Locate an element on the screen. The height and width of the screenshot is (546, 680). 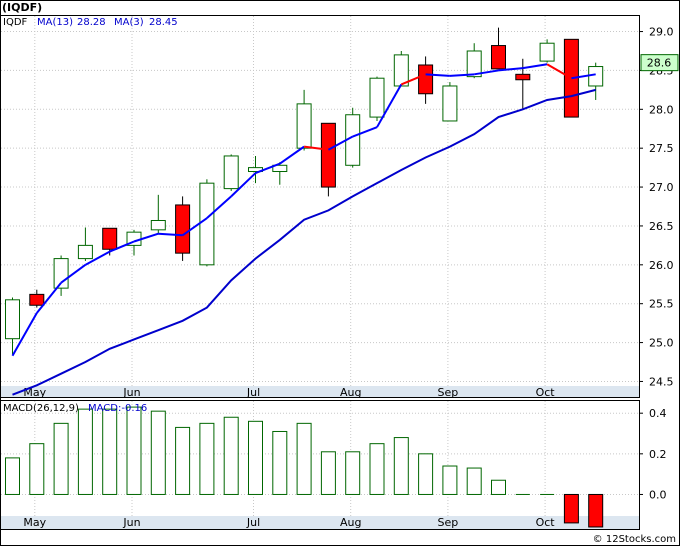
legend-ma3-value: 28.45 is located at coordinates (163, 22).